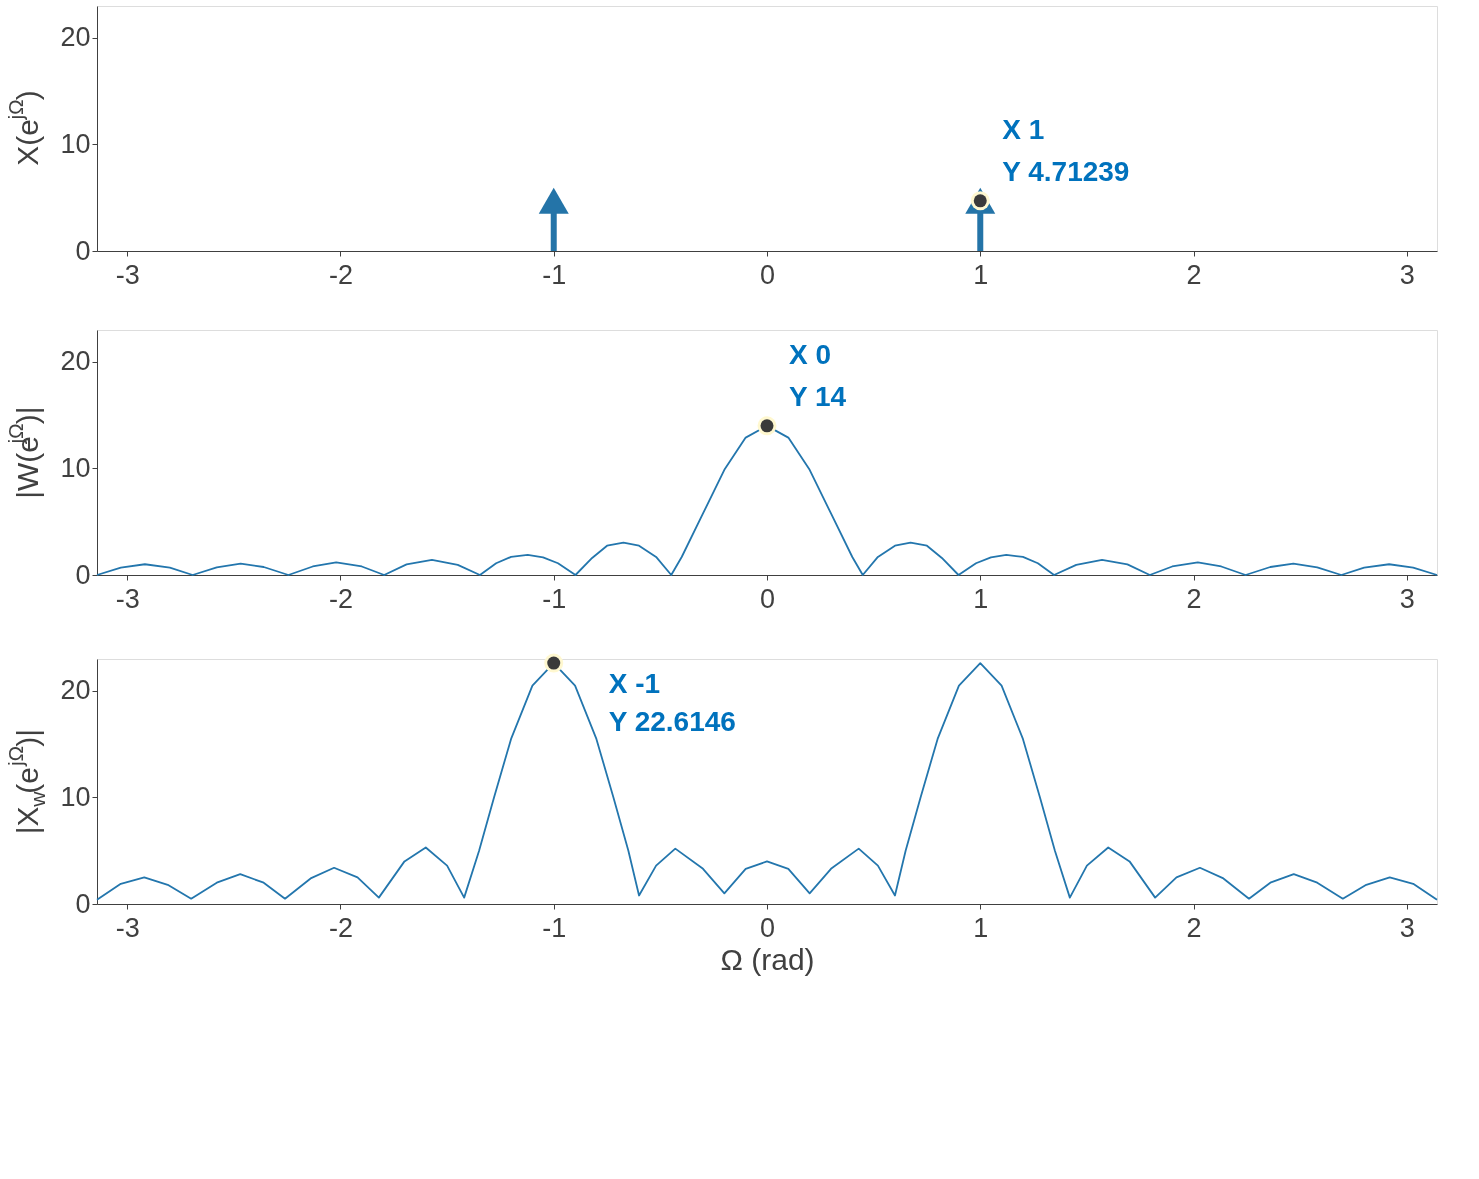  I want to click on annotation: Y 14, so click(818, 396).